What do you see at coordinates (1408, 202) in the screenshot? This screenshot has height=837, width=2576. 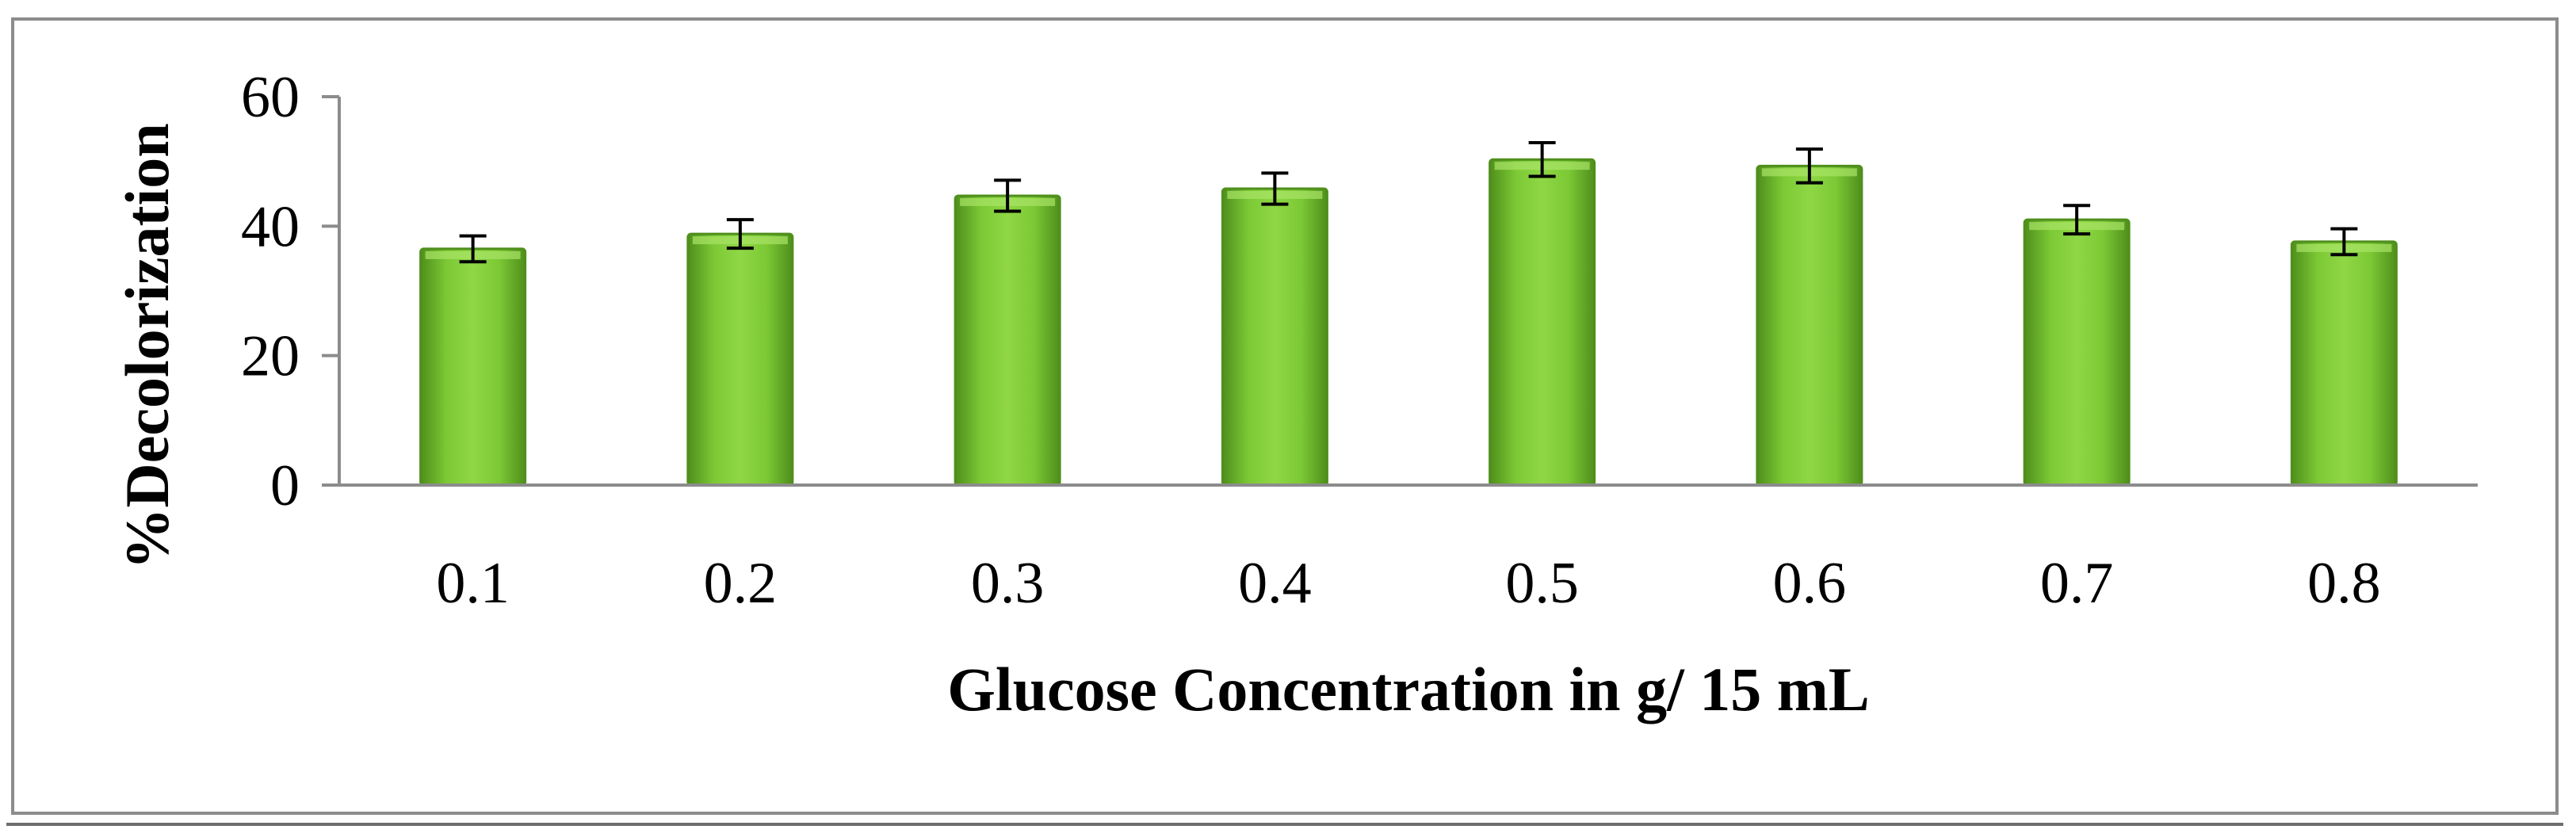 I see `error-bars` at bounding box center [1408, 202].